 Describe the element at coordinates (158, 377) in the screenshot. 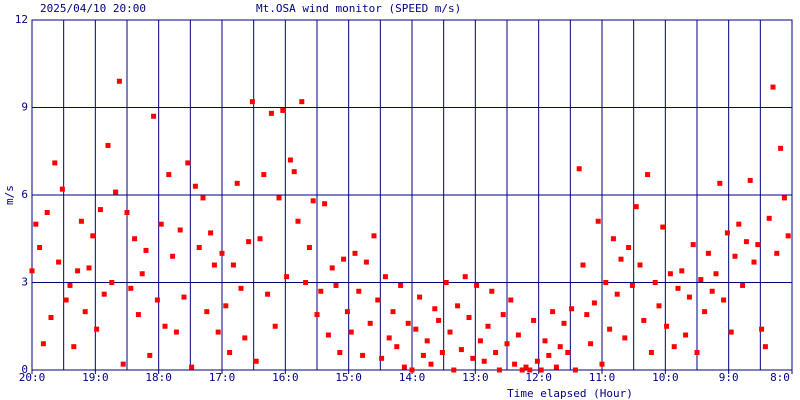

I see `x-tick-label: 18:0` at that location.